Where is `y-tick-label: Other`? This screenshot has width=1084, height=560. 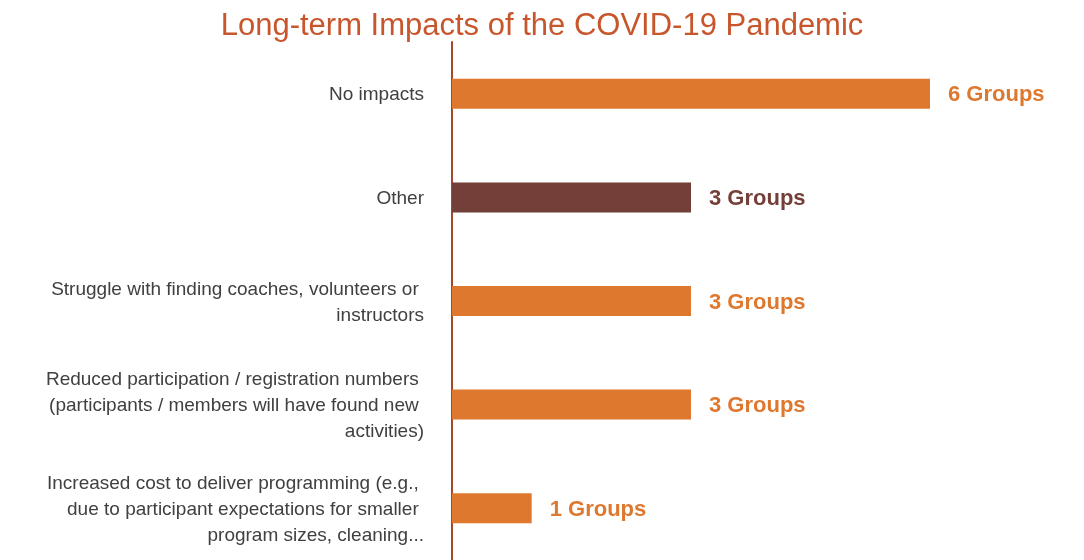
y-tick-label: Other is located at coordinates (400, 197).